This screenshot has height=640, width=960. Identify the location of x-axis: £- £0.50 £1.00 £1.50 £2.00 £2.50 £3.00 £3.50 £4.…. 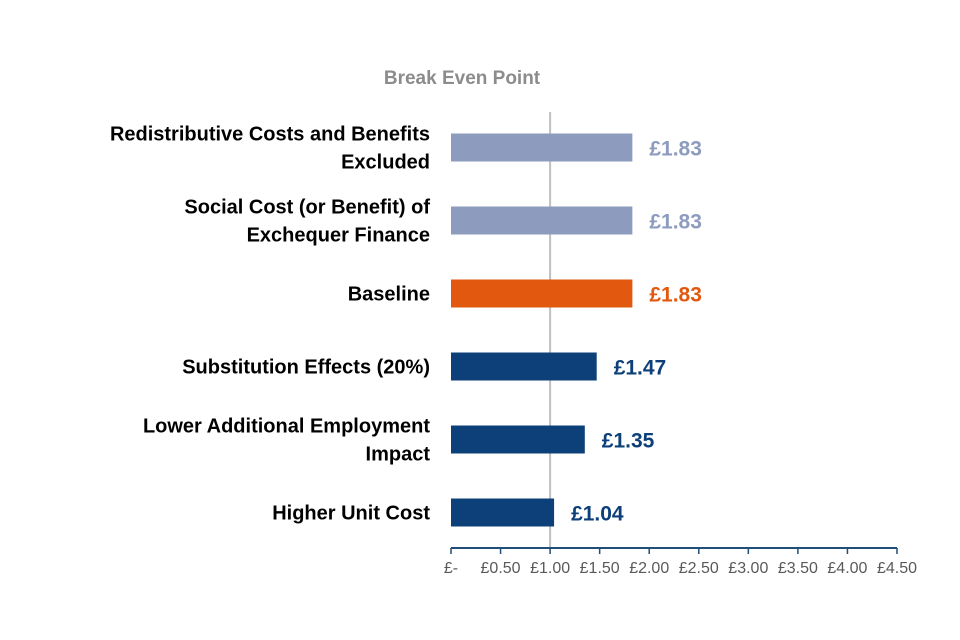
(680, 562).